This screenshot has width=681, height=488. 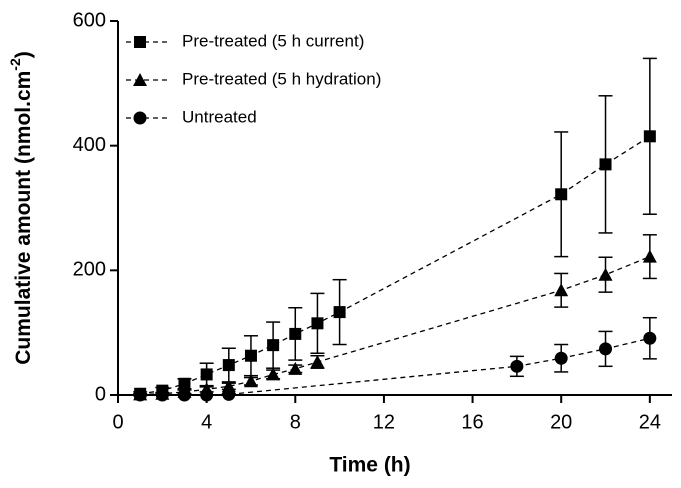 I want to click on y-axis-title: Cumulative amount (nmol.cm-2), so click(x=21, y=207).